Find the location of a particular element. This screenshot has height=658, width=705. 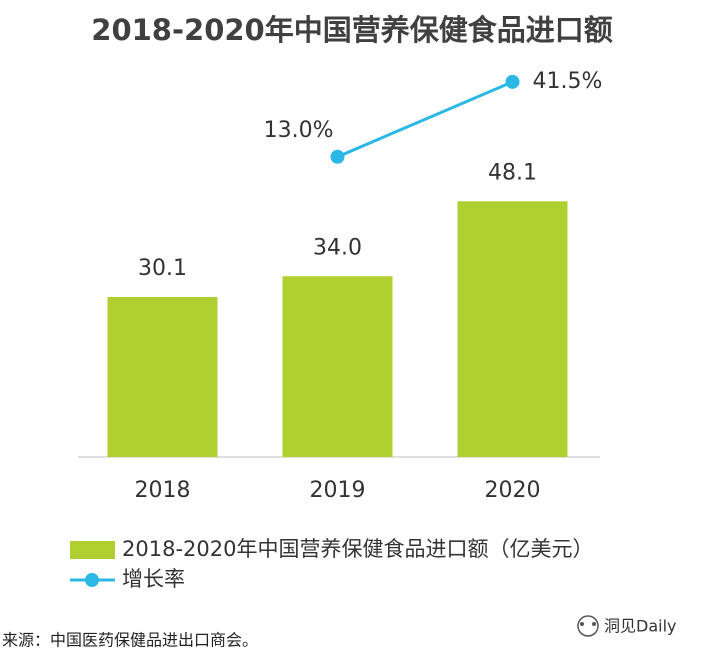

line is located at coordinates (425, 119).